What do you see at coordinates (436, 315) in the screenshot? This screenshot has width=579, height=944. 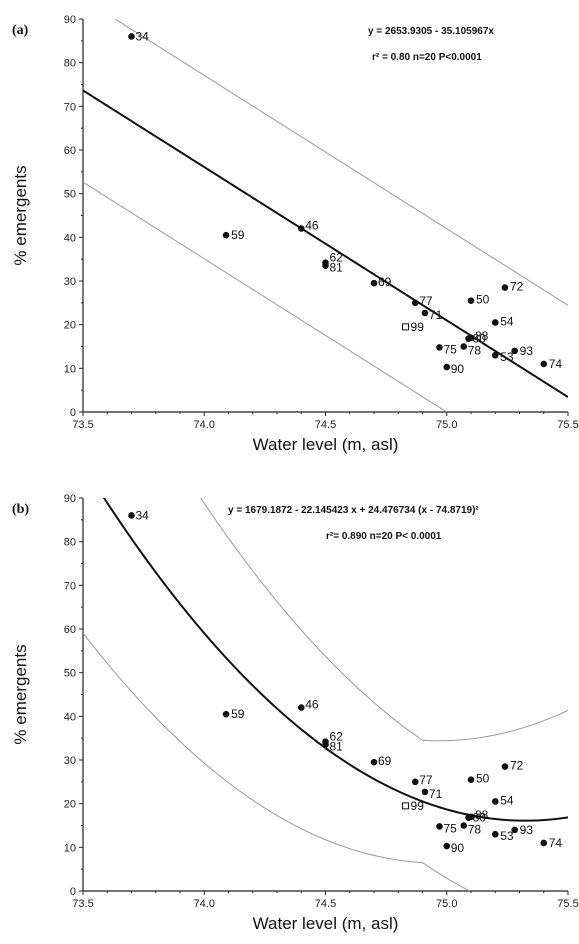 I see `point-label: 71` at bounding box center [436, 315].